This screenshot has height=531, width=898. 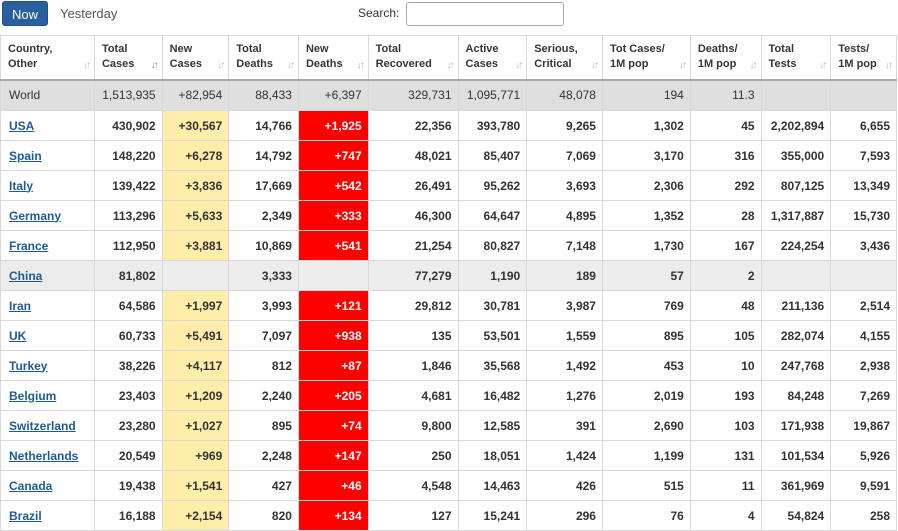 I want to click on column-header-new-cases: New Cases ↓↑, so click(x=195, y=58).